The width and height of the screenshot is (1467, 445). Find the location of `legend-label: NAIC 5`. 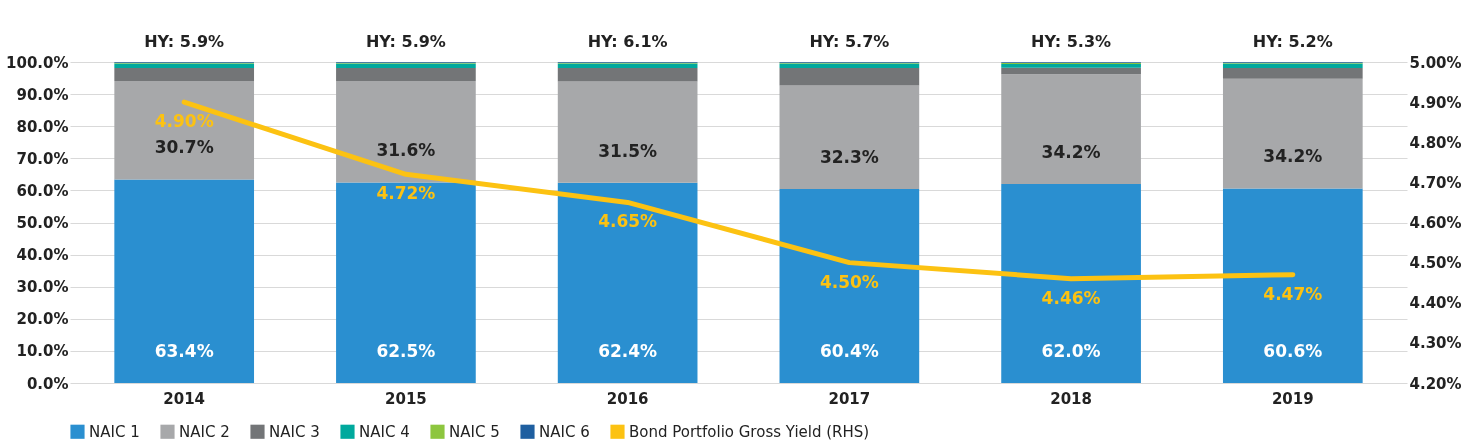

legend-label: NAIC 5 is located at coordinates (474, 431).